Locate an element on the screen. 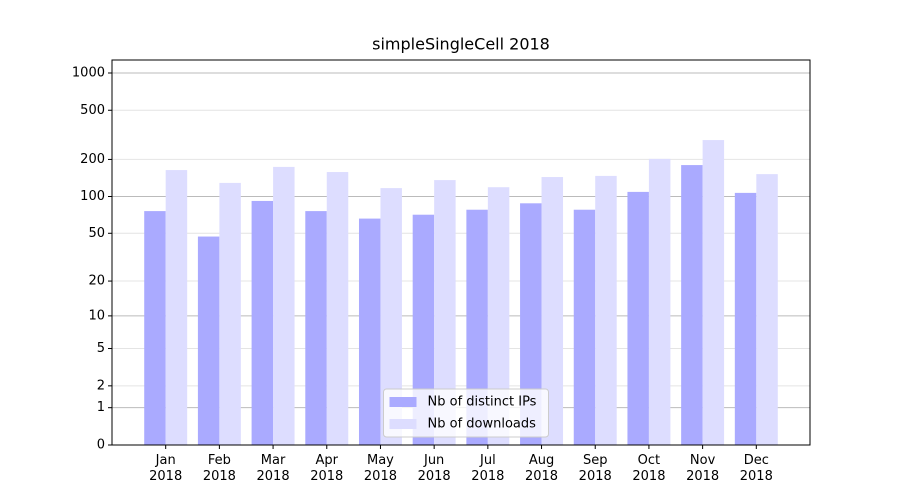 This screenshot has height=500, width=900. x-tick-label: Apr 2018 is located at coordinates (327, 468).